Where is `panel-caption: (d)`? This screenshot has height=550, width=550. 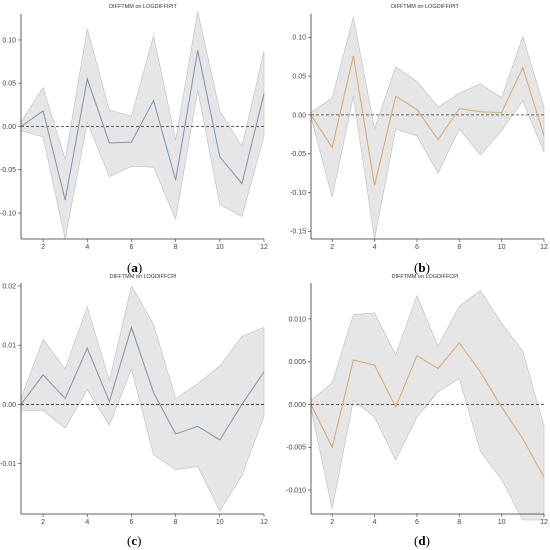 panel-caption: (d) is located at coordinates (422, 540).